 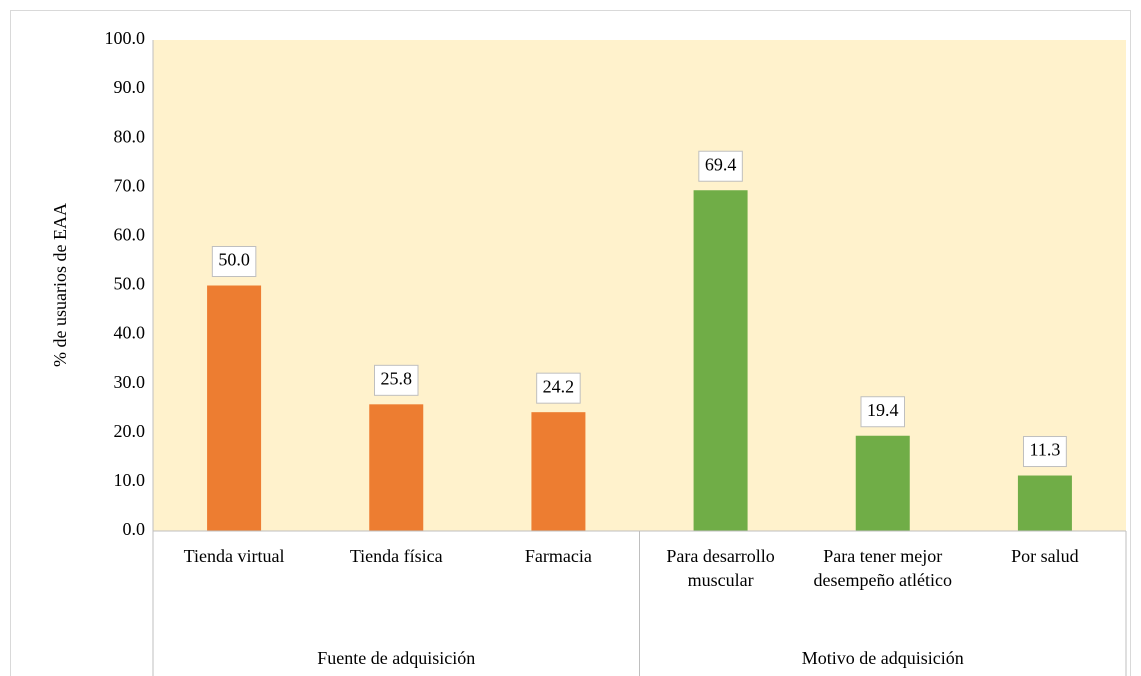 What do you see at coordinates (130, 87) in the screenshot?
I see `y-tick-label: 90.0` at bounding box center [130, 87].